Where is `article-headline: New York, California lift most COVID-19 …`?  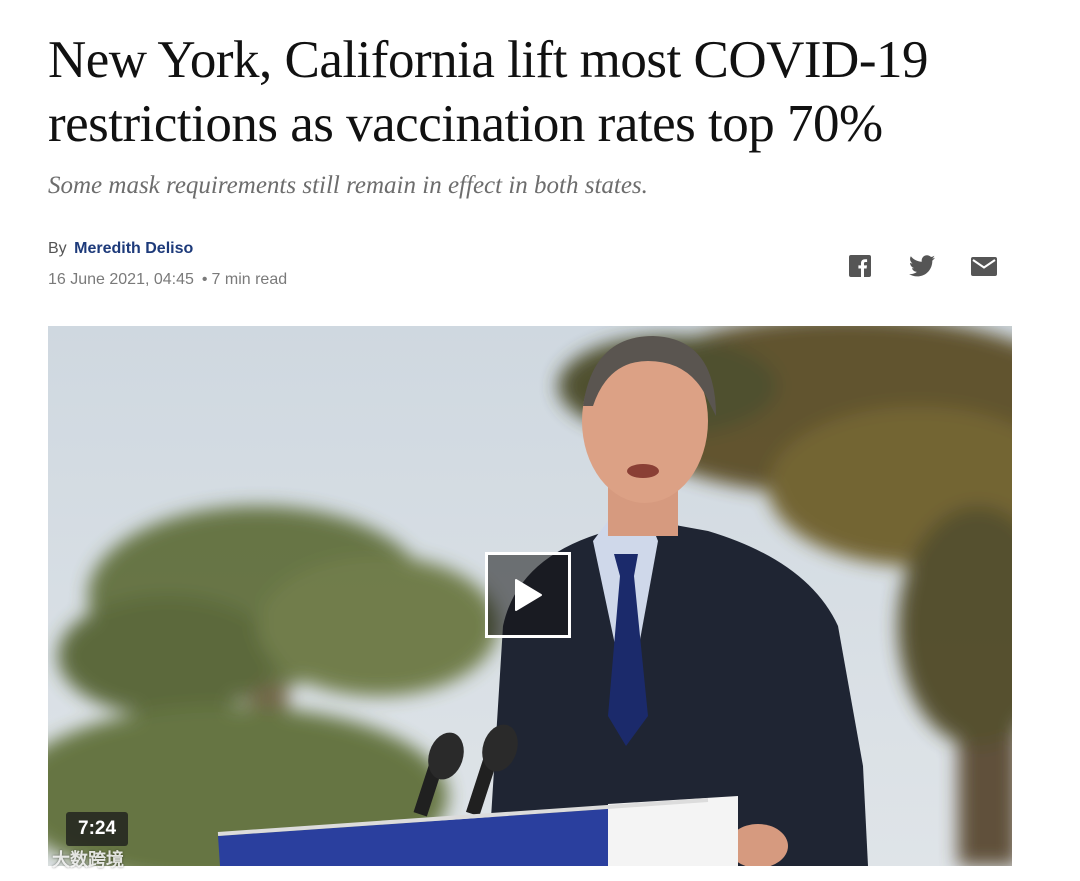
article-headline: New York, California lift most COVID-19 … is located at coordinates (488, 92).